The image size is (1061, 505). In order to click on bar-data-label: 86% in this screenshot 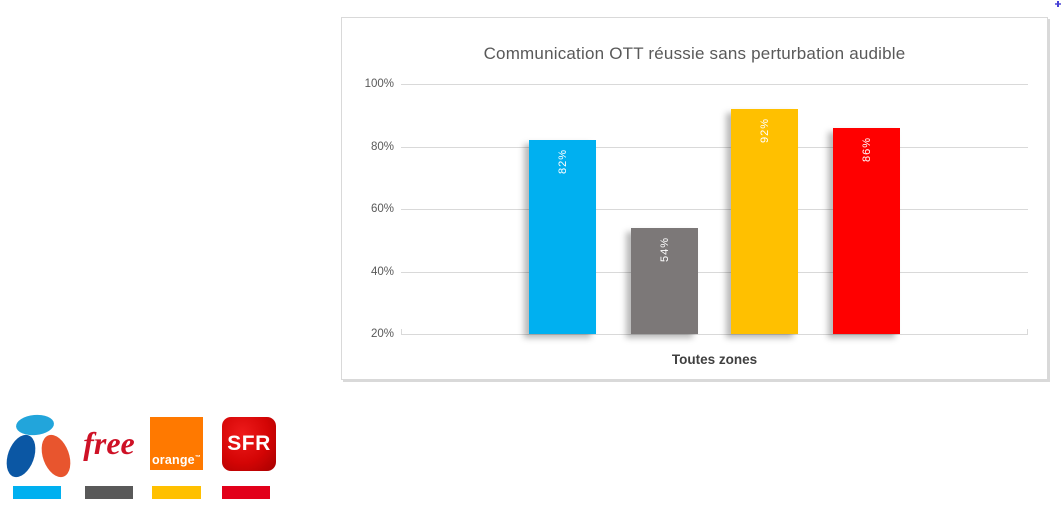, I will do `click(866, 149)`.